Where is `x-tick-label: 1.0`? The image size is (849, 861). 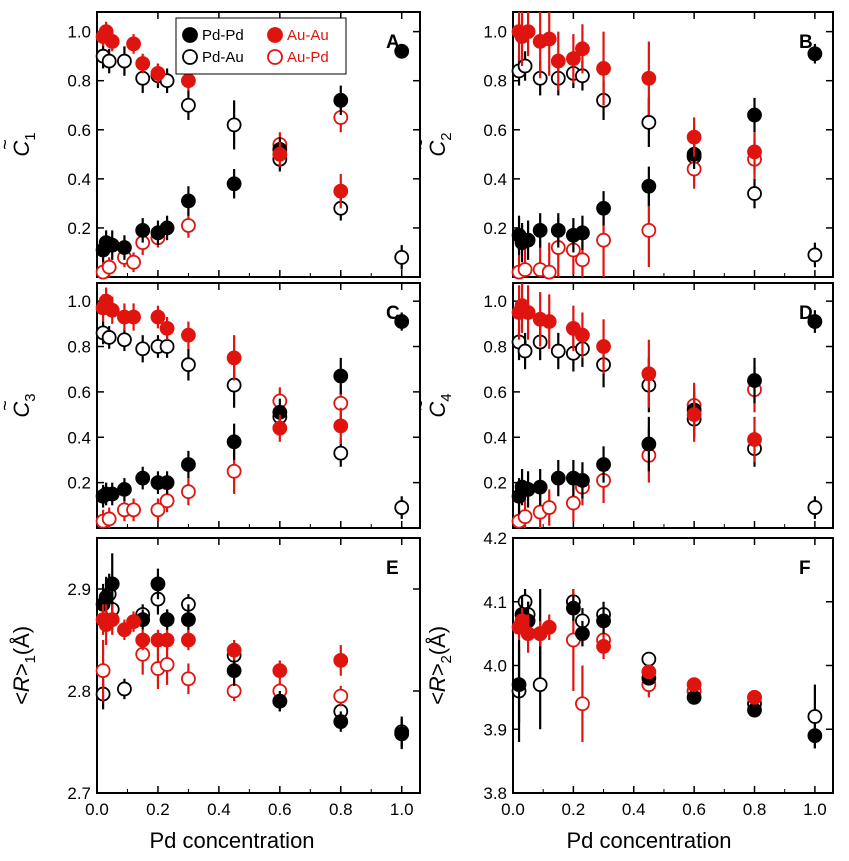 x-tick-label: 1.0 is located at coordinates (402, 809).